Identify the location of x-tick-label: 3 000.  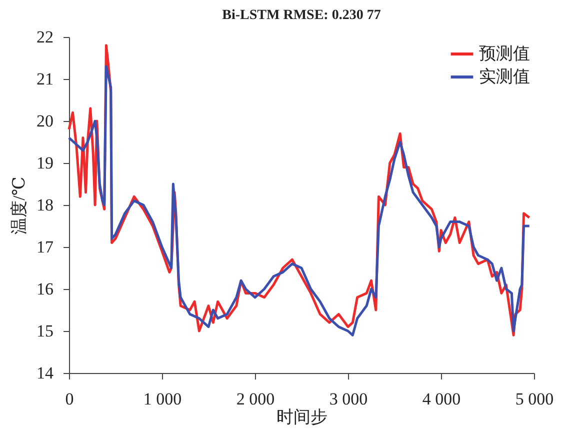
(348, 399).